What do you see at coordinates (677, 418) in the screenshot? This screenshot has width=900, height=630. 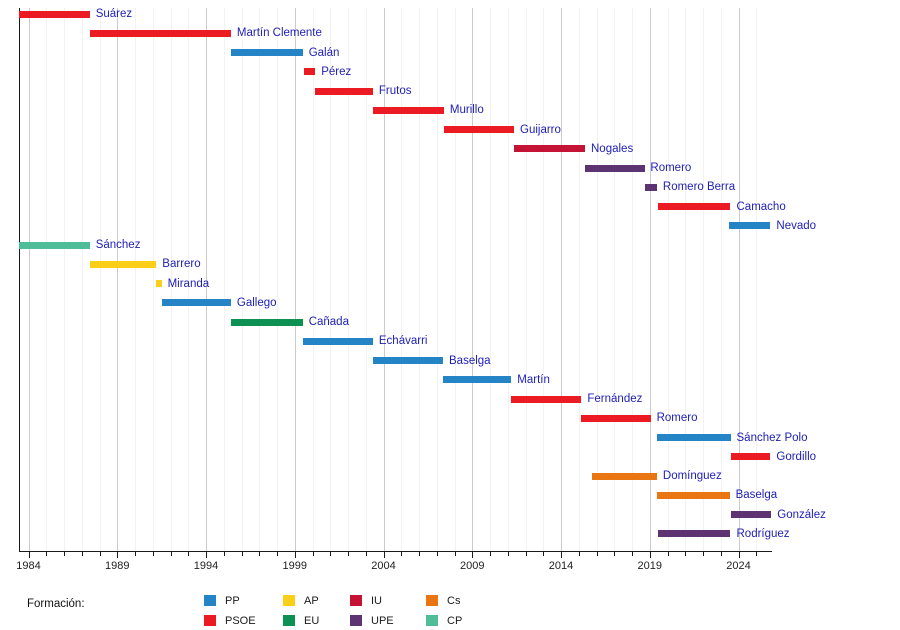 I see `bar-label: Romero` at bounding box center [677, 418].